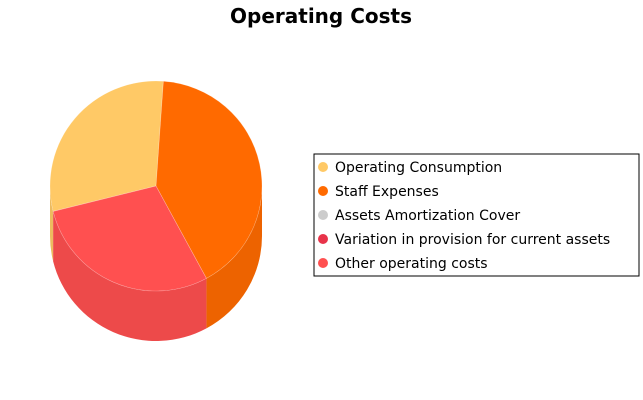 This screenshot has height=400, width=643. I want to click on legend-label-2: Assets Amortization Cover, so click(427, 216).